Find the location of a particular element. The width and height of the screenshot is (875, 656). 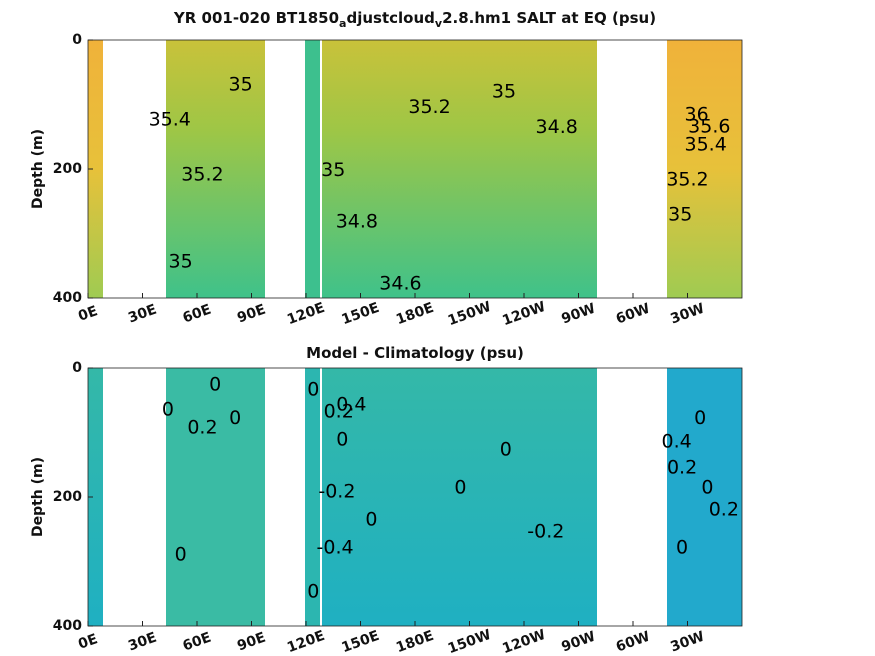

chart-title: Model - Climatology (psu) is located at coordinates (415, 353).